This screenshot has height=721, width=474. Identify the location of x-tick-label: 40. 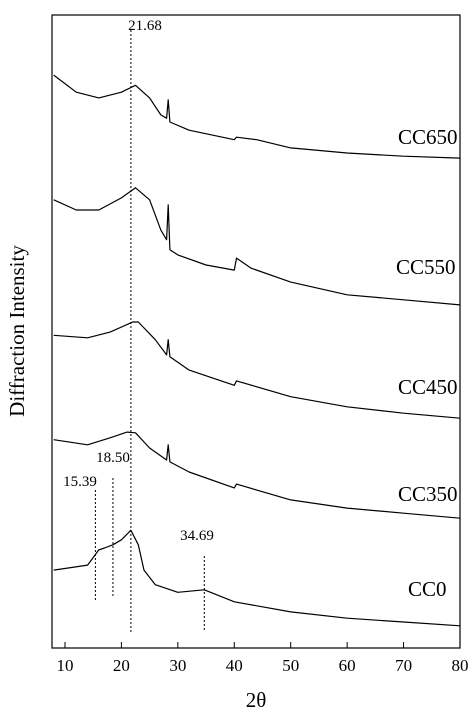
(234, 665).